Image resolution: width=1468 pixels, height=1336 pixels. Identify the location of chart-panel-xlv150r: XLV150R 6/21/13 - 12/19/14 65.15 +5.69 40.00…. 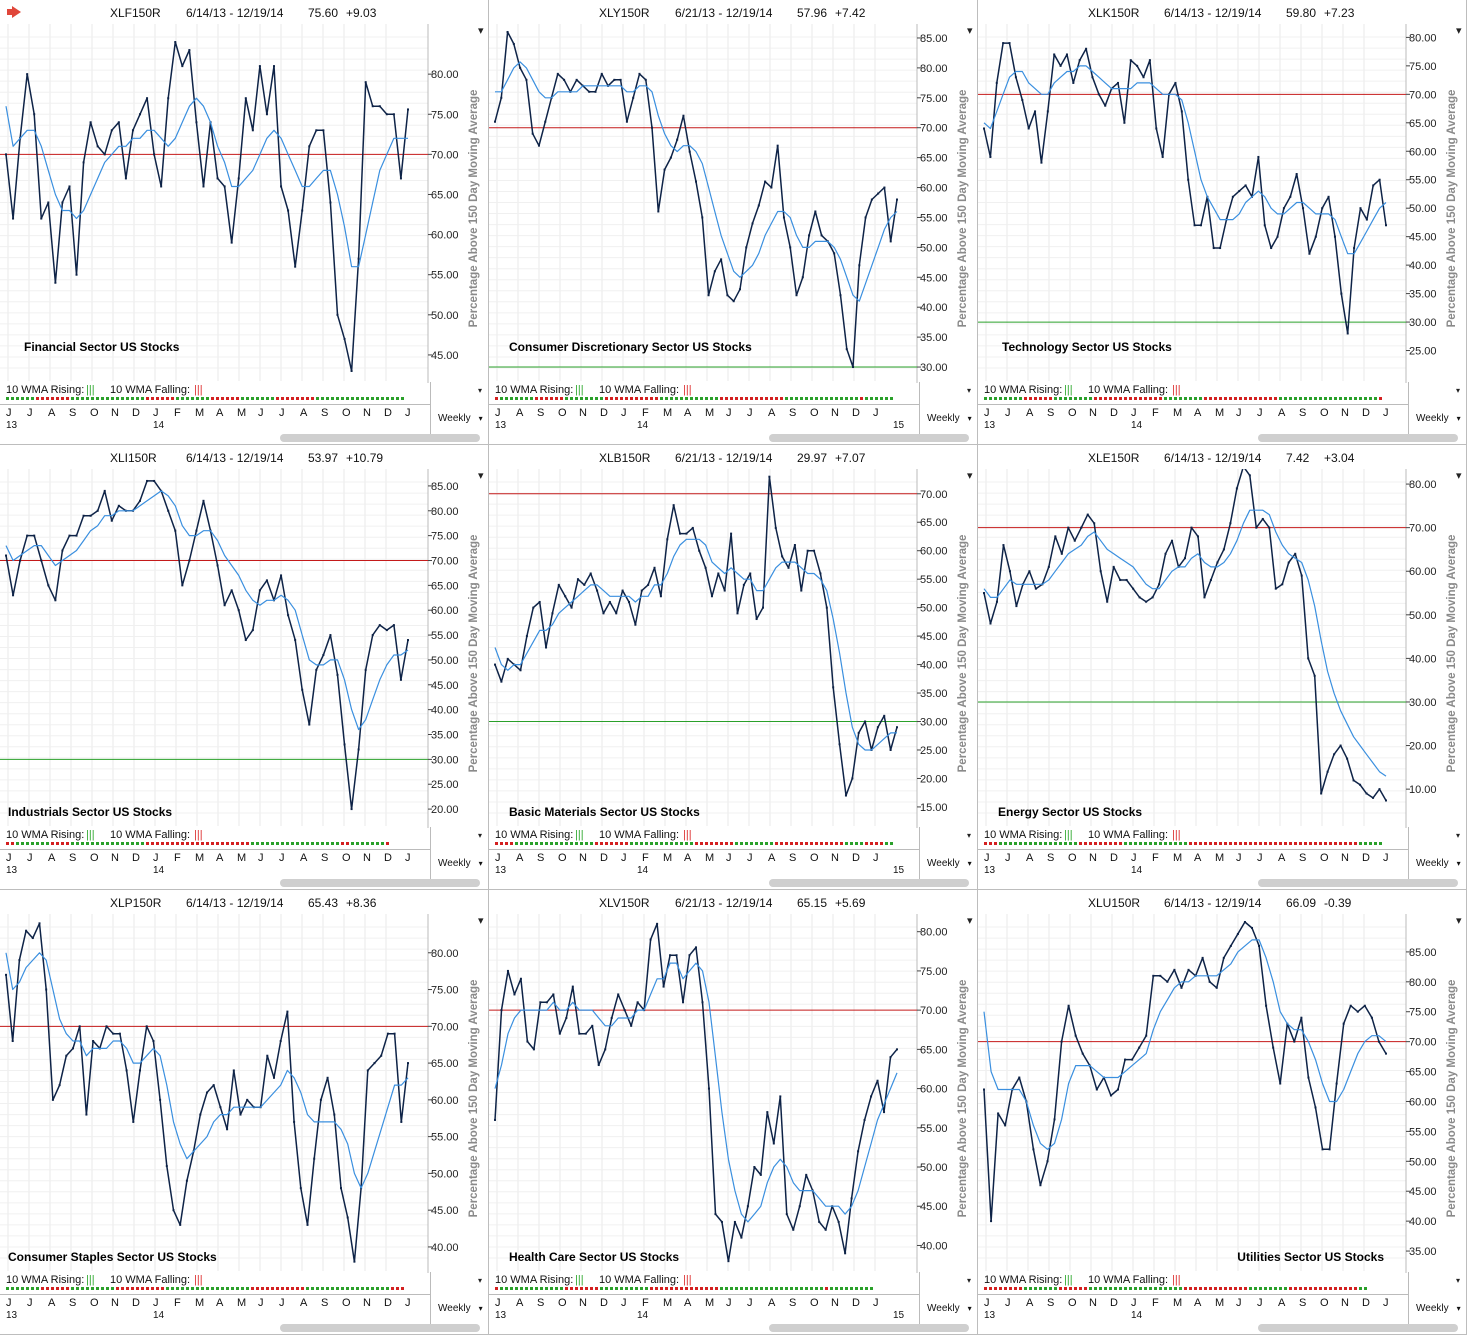
(733, 1112).